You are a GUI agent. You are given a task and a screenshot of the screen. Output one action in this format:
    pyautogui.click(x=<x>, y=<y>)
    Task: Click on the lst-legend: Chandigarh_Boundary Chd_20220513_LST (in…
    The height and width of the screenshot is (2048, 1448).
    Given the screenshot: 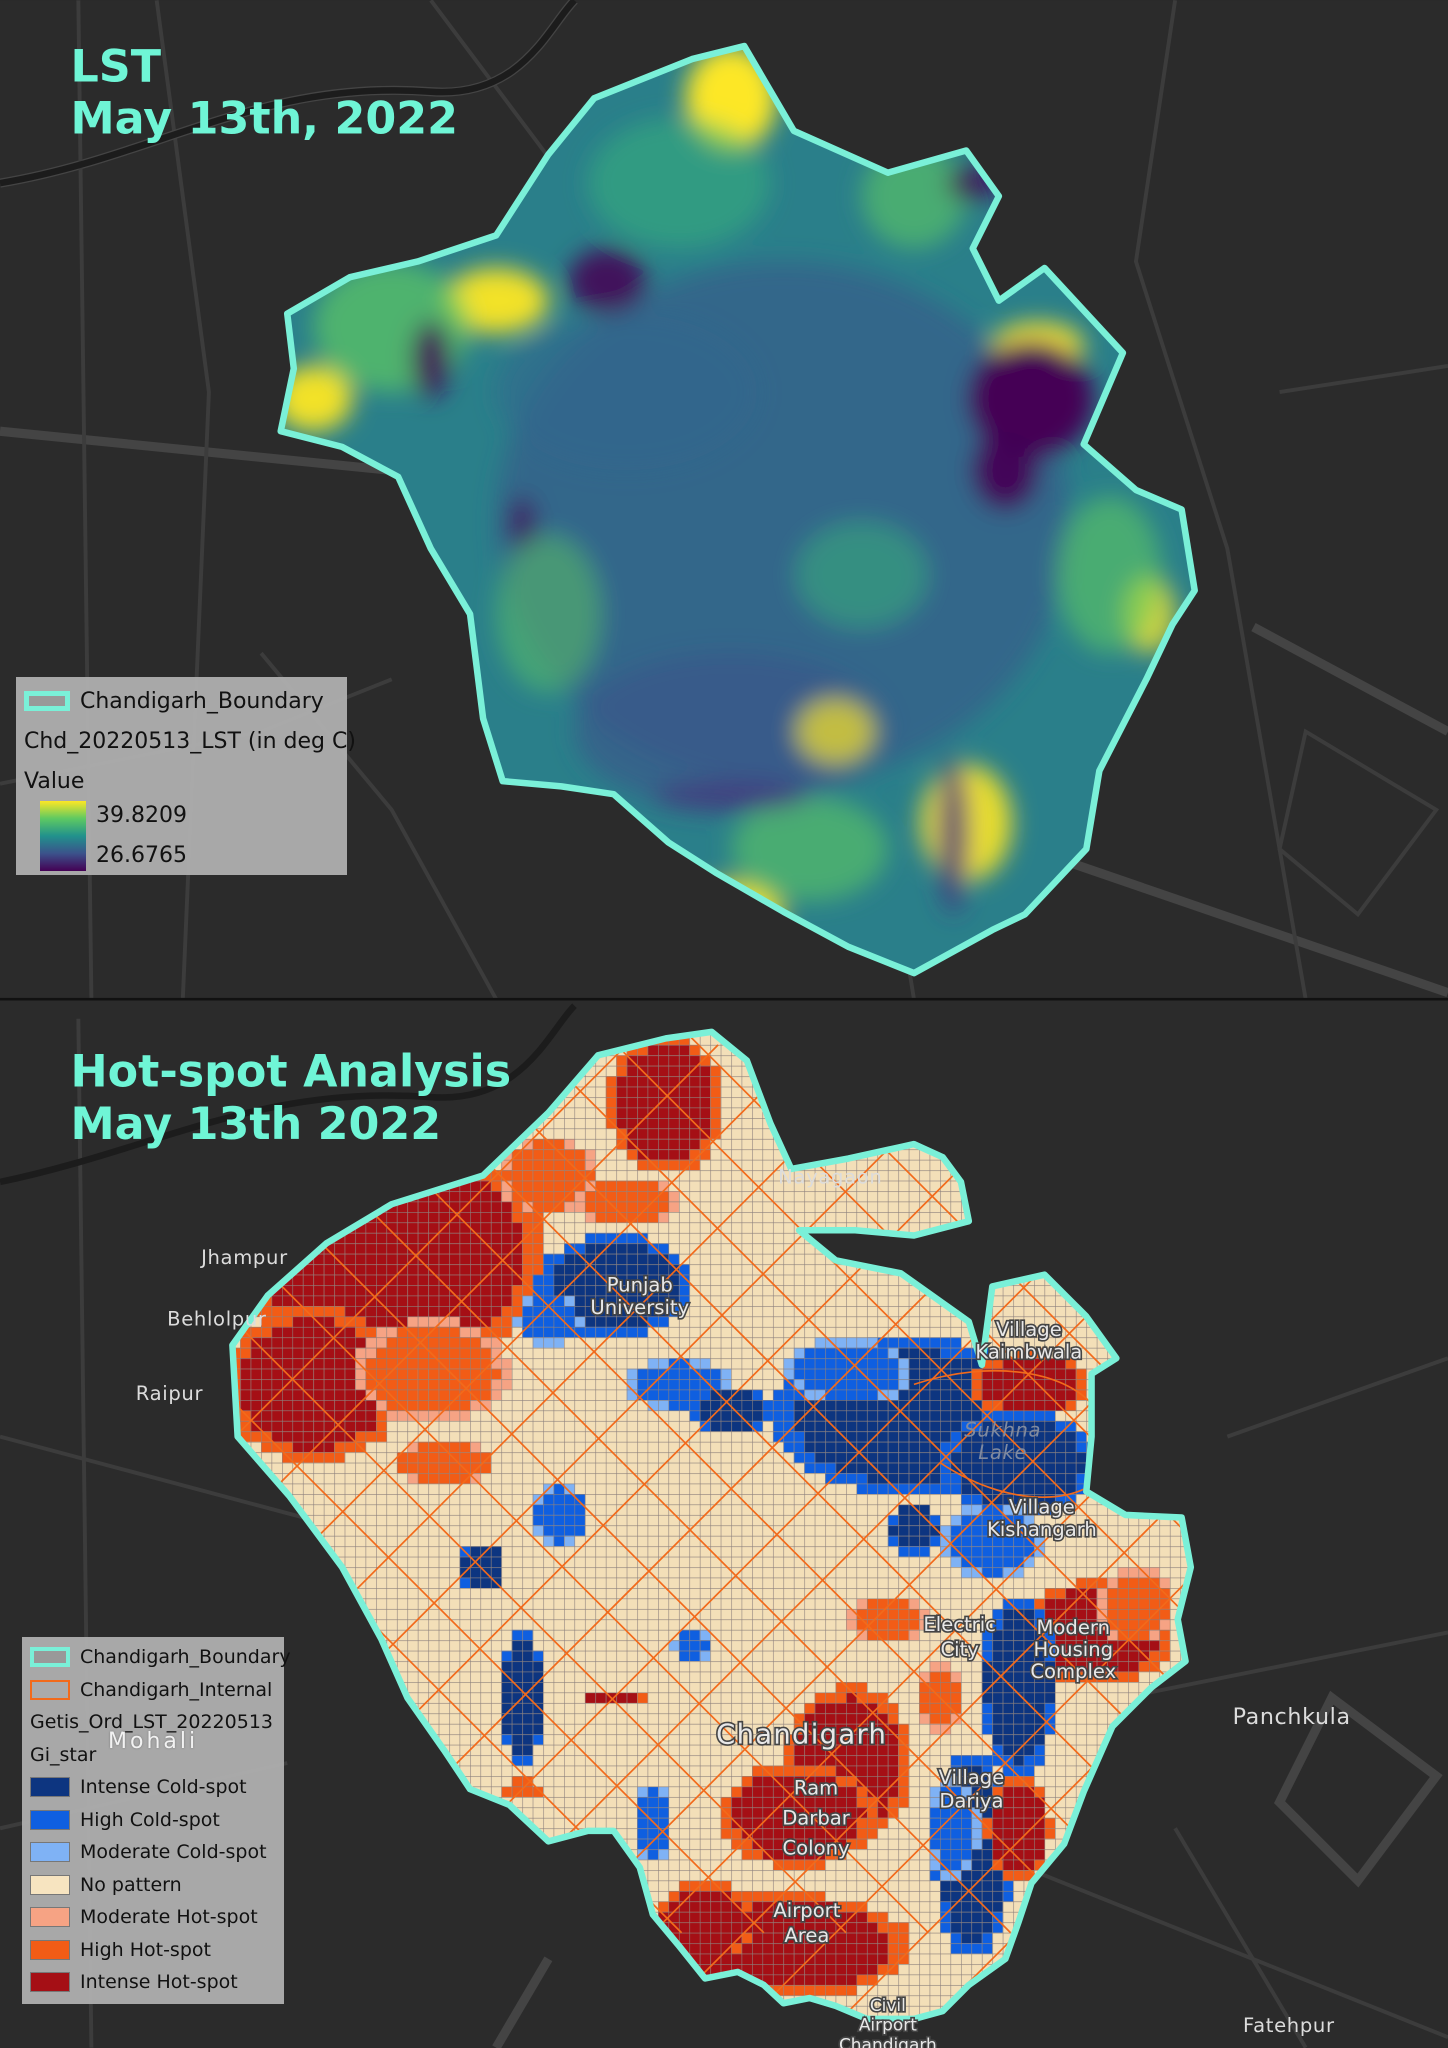 What is the action you would take?
    pyautogui.click(x=186, y=776)
    